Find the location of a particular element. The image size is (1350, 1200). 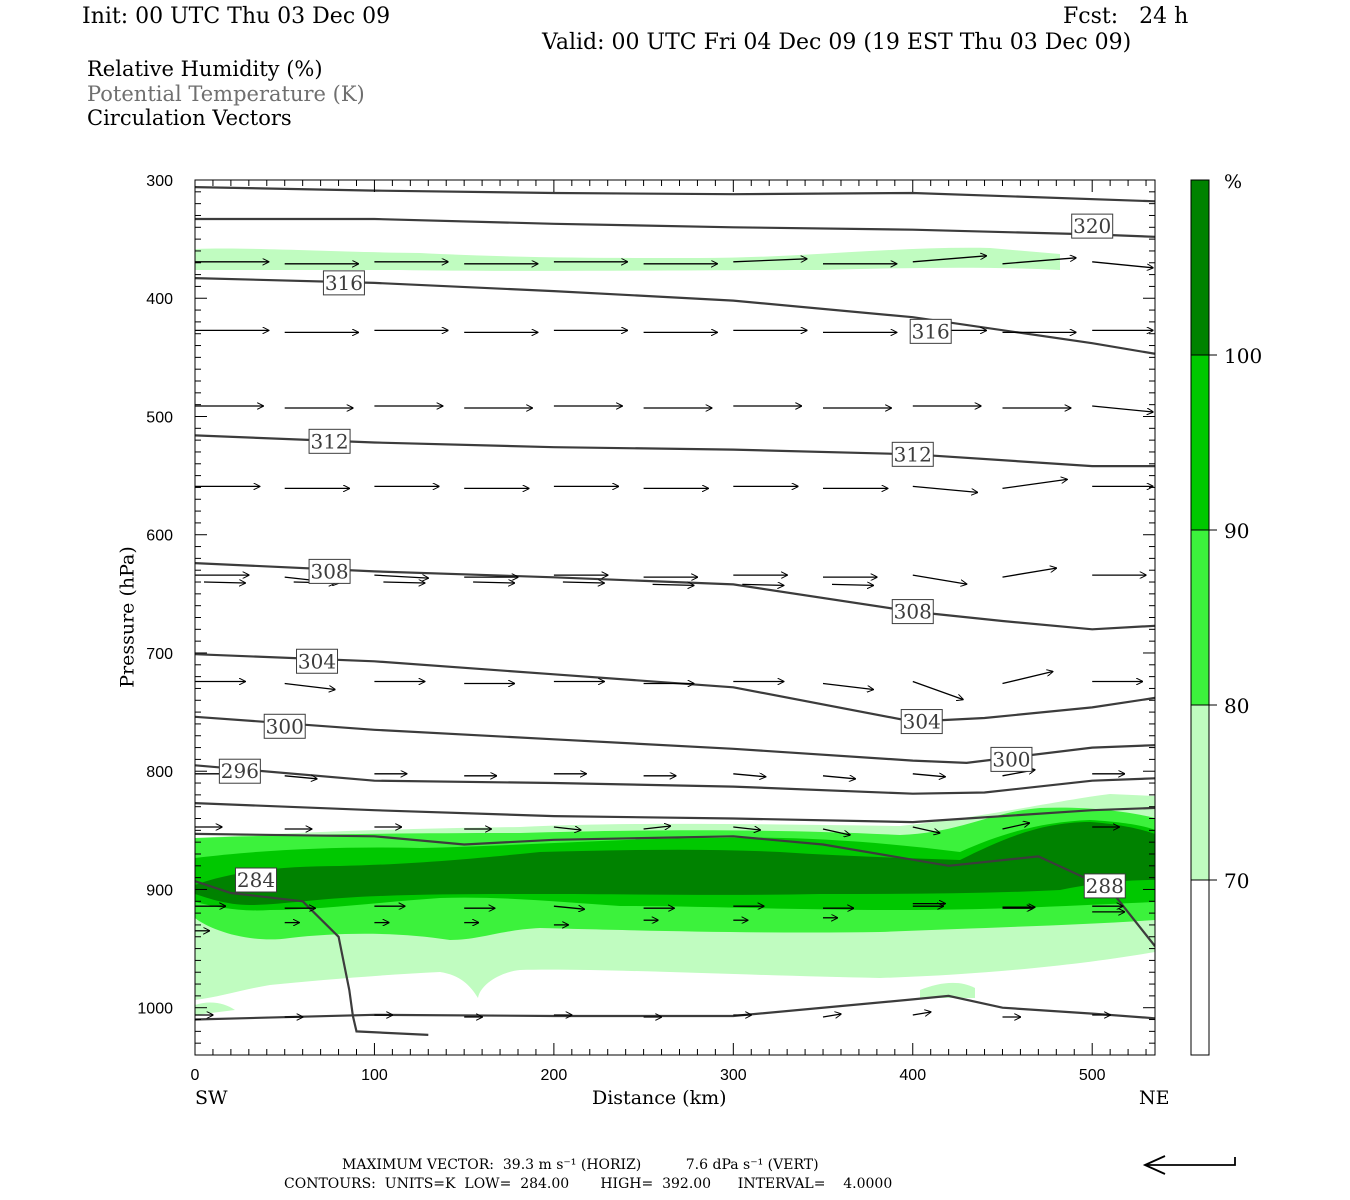

x-tick-label: 200 is located at coordinates (554, 1075).